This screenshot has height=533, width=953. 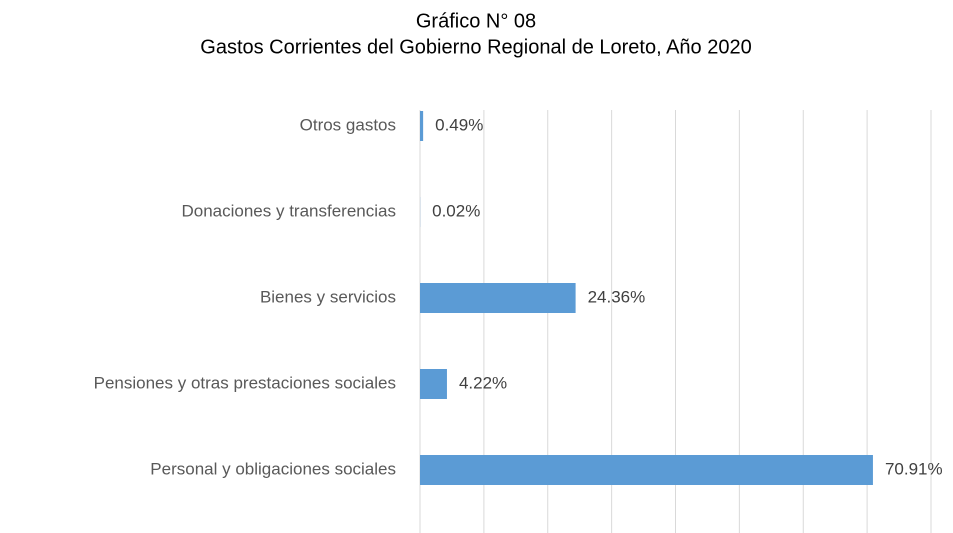 What do you see at coordinates (328, 296) in the screenshot?
I see `y-tick-label: Bienes y servicios` at bounding box center [328, 296].